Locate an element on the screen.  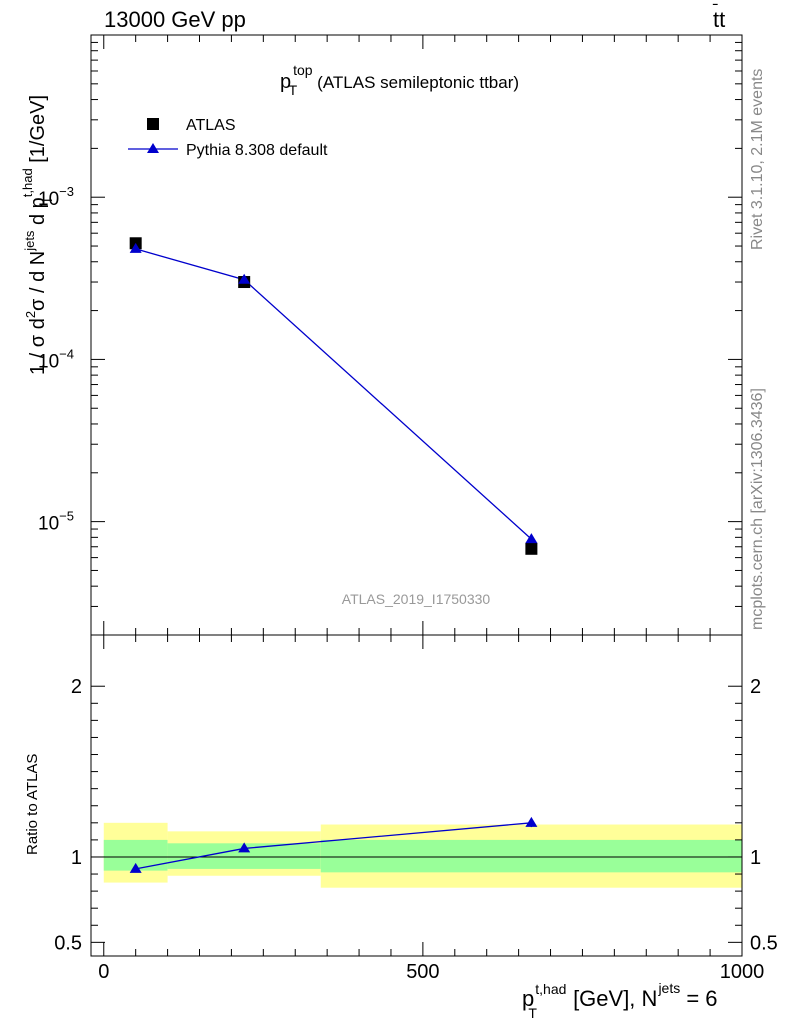
legend-pythia-label: Pythia 8.308 default is located at coordinates (257, 150).